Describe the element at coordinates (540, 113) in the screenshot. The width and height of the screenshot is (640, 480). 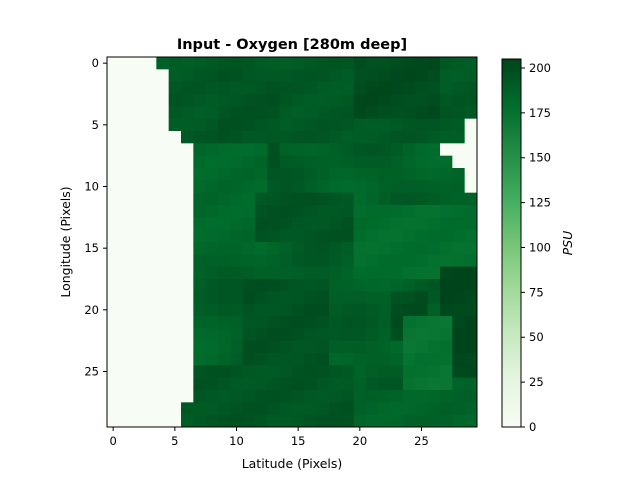
I see `colorbar-tick-label: 175` at that location.